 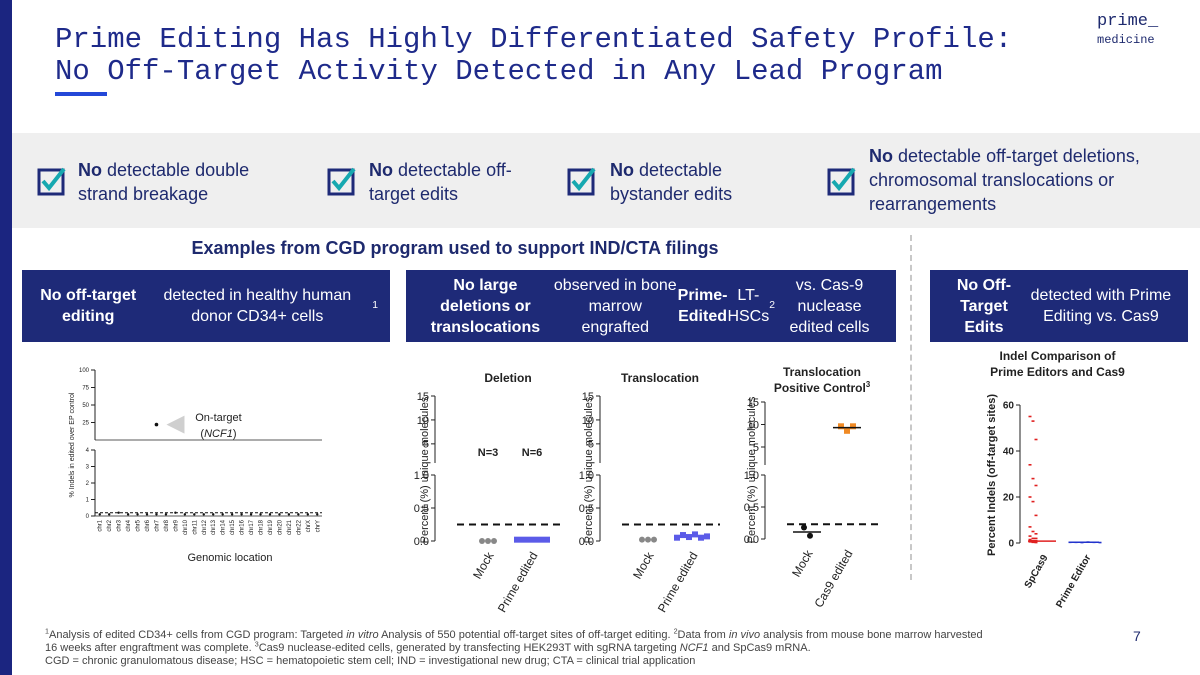 What do you see at coordinates (164, 182) in the screenshot?
I see `text-run: detectable double strand breakage` at bounding box center [164, 182].